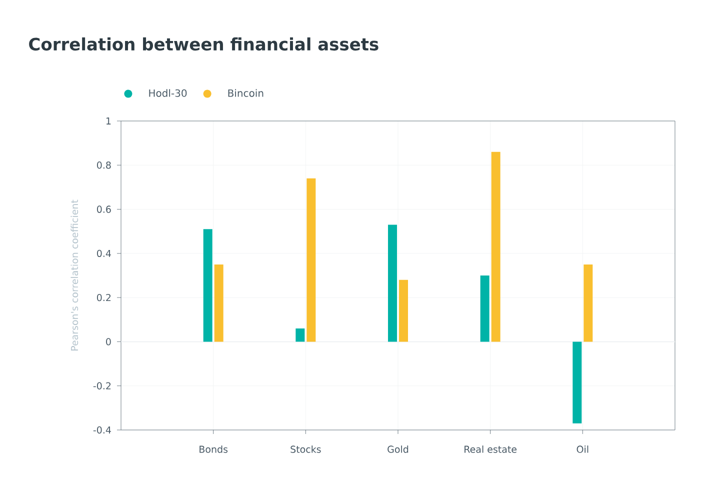  What do you see at coordinates (214, 449) in the screenshot?
I see `x-tick-label: Bonds` at bounding box center [214, 449].